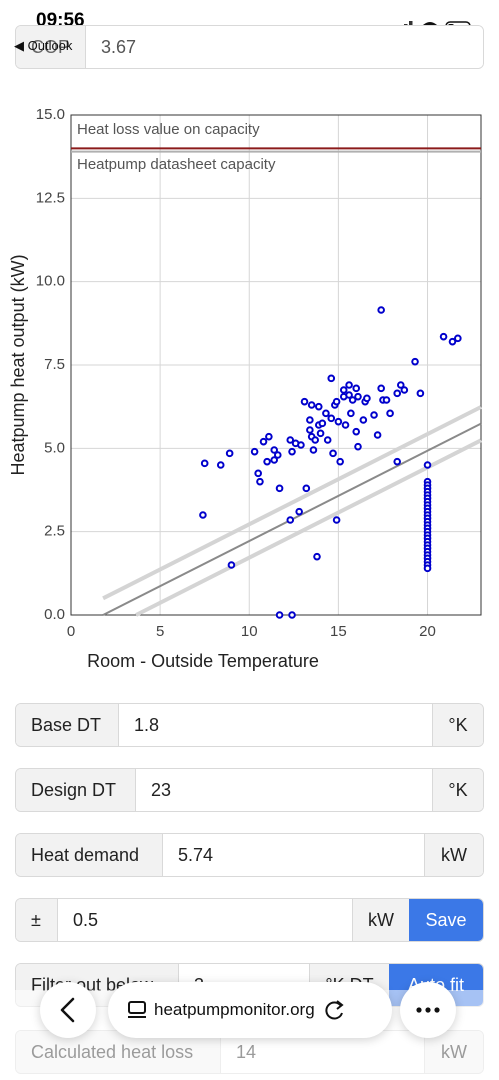  Describe the element at coordinates (54, 614) in the screenshot. I see `y-tick-label: 0.0` at that location.